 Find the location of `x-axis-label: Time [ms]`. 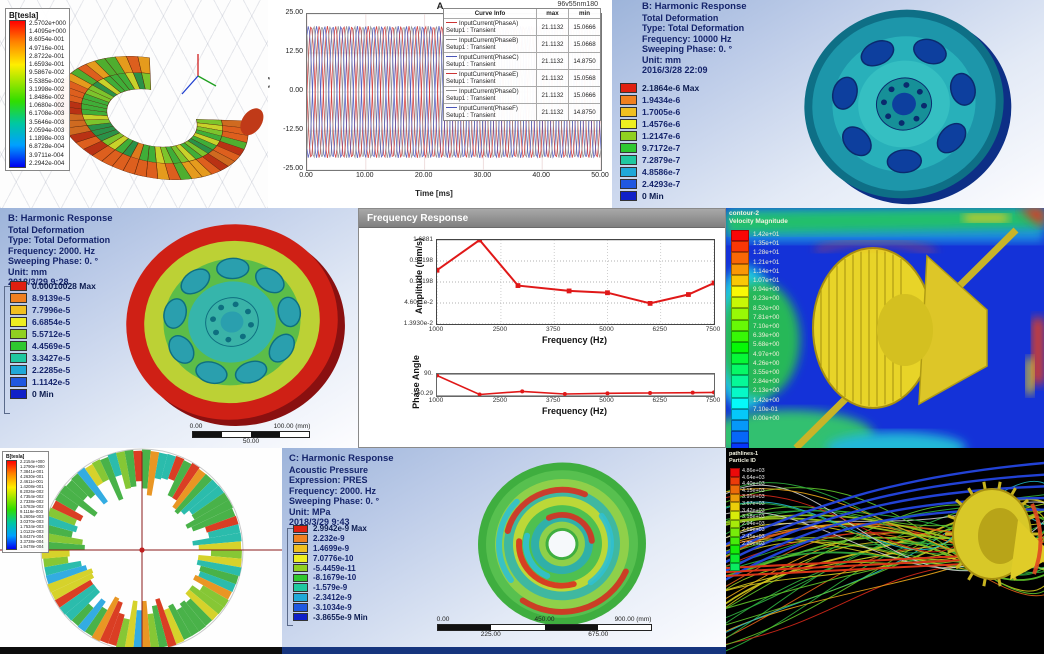

x-axis-label: Time [ms] is located at coordinates (434, 193).